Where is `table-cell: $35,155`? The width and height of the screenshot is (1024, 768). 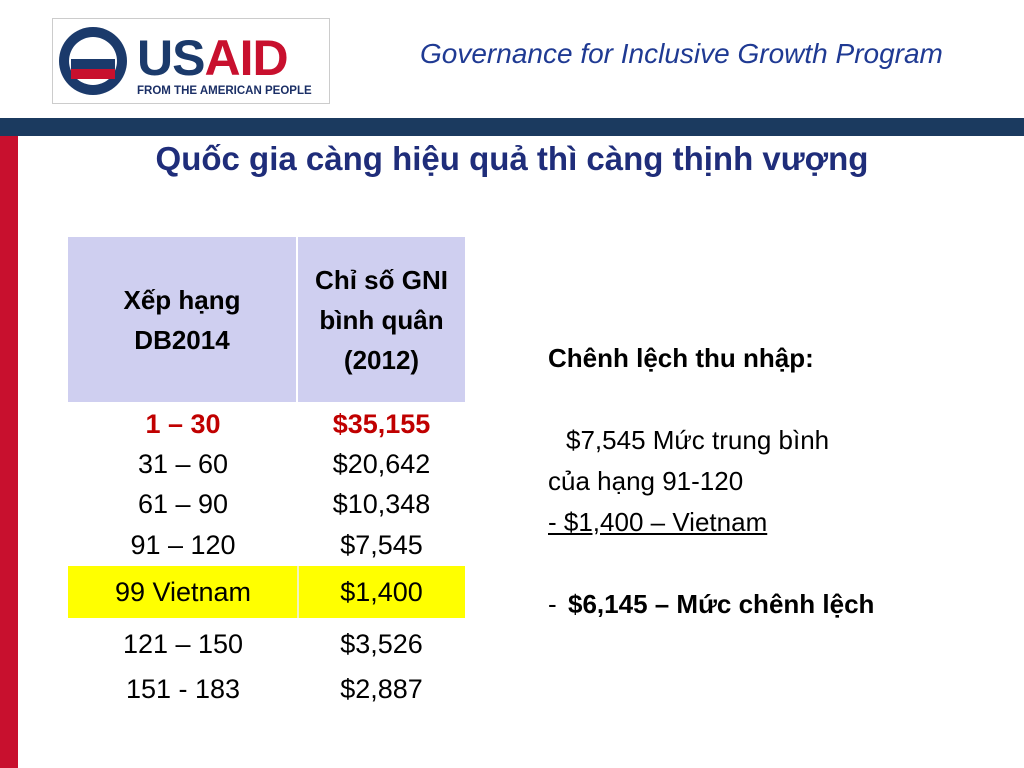 table-cell: $35,155 is located at coordinates (381, 424).